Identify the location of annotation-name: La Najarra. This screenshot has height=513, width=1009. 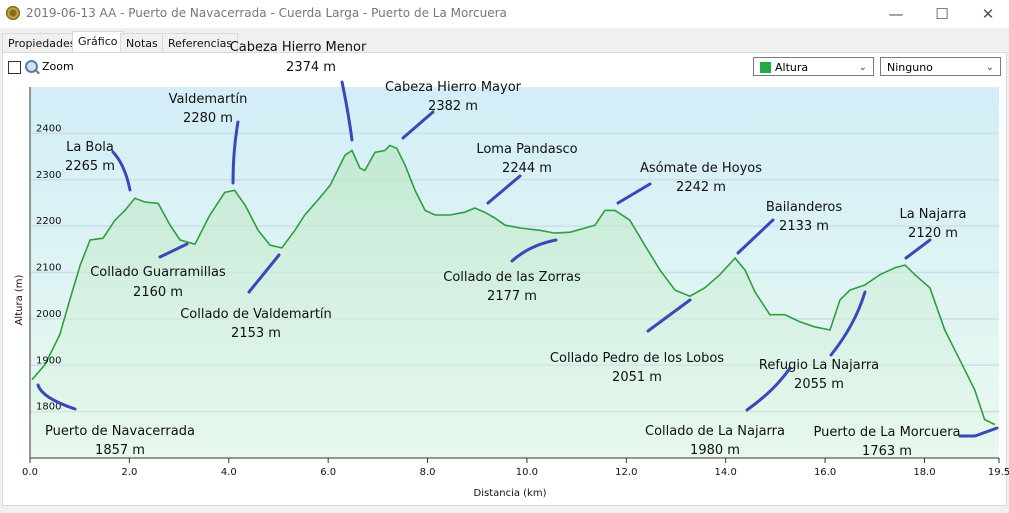
(932, 214).